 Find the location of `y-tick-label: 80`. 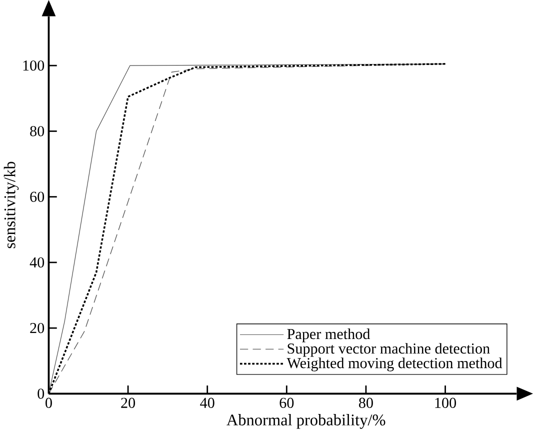

y-tick-label: 80 is located at coordinates (37, 131).